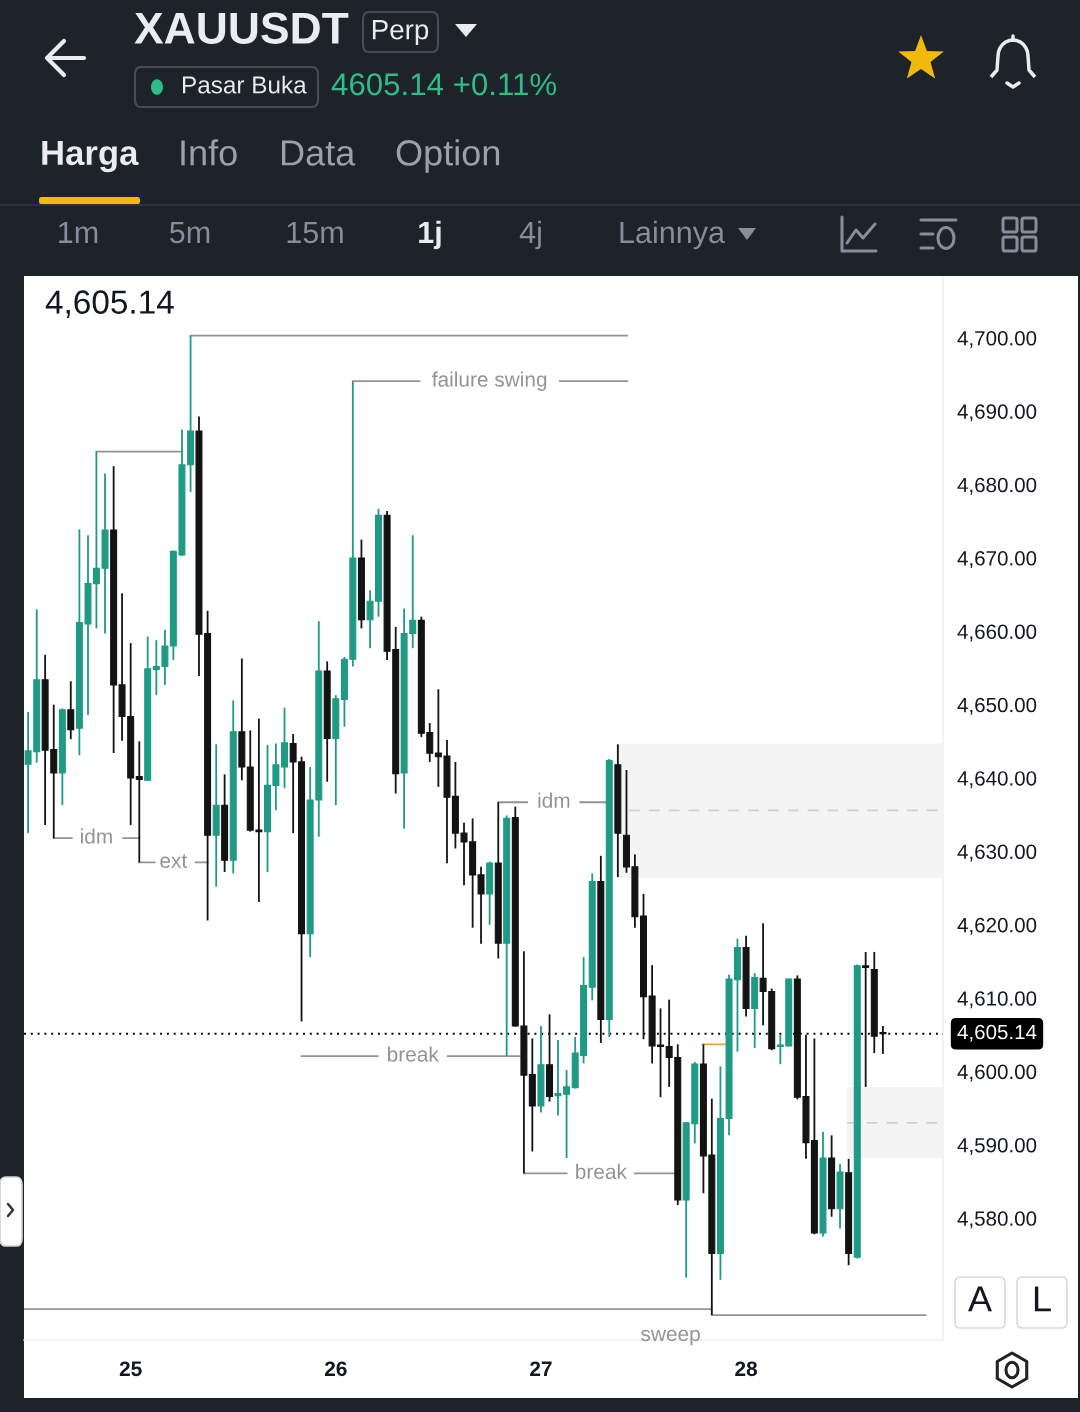 Image resolution: width=1080 pixels, height=1412 pixels. What do you see at coordinates (130, 1369) in the screenshot?
I see `x-tick-label: 25` at bounding box center [130, 1369].